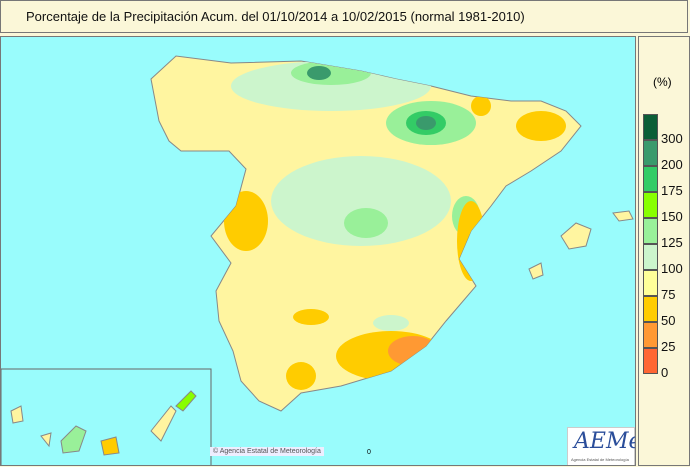  What do you see at coordinates (668, 294) in the screenshot?
I see `legend-label: 75` at bounding box center [668, 294].